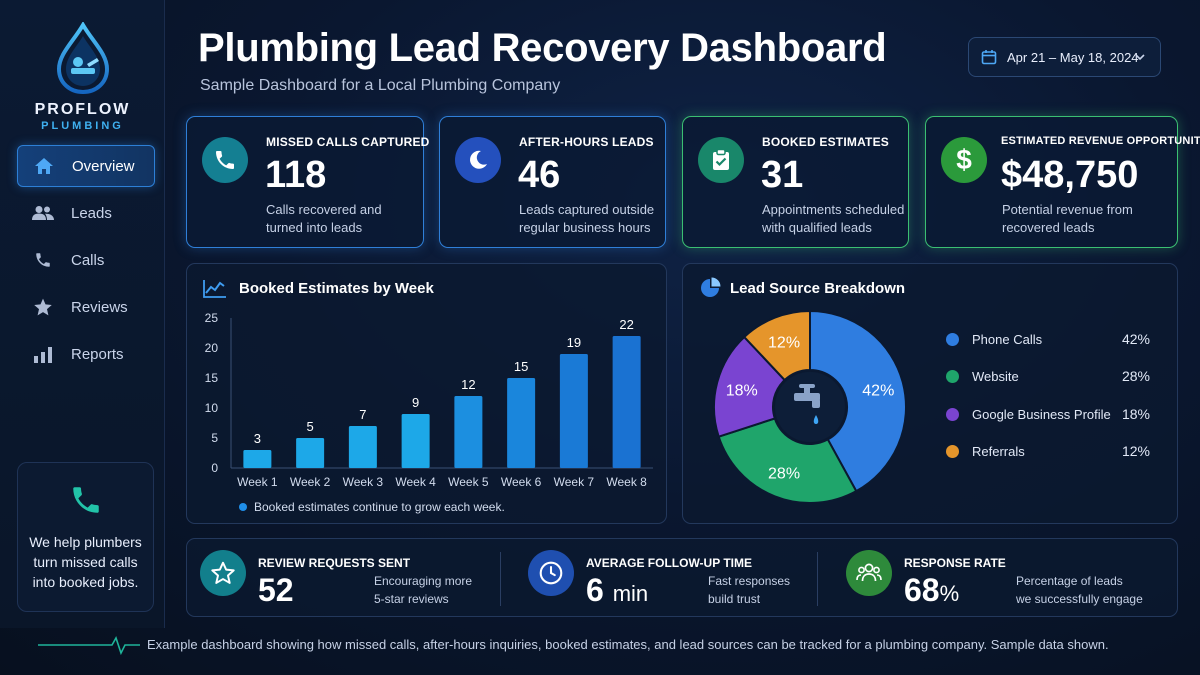 The height and width of the screenshot is (675, 1200). I want to click on sidebar-item-label: Calls, so click(88, 260).